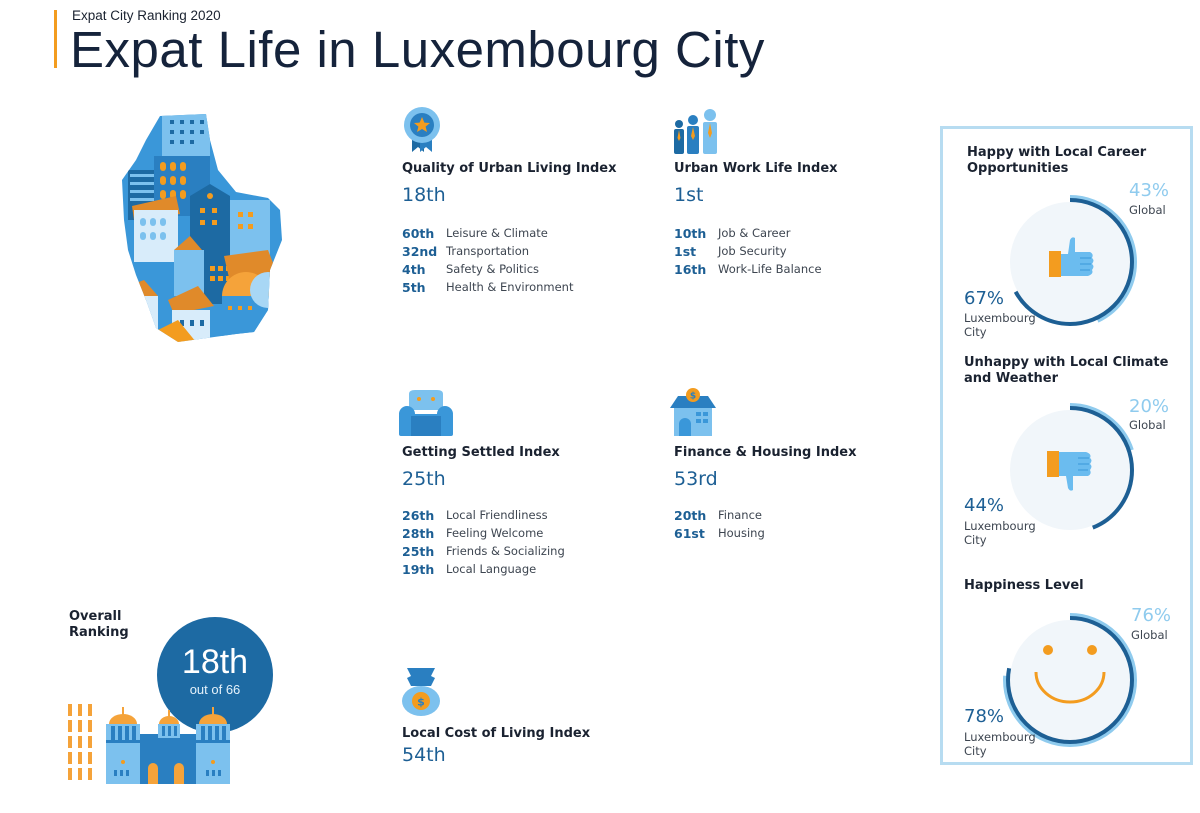 This screenshot has width=1200, height=813. I want to click on subindex-label: Feeling Welcome, so click(495, 533).